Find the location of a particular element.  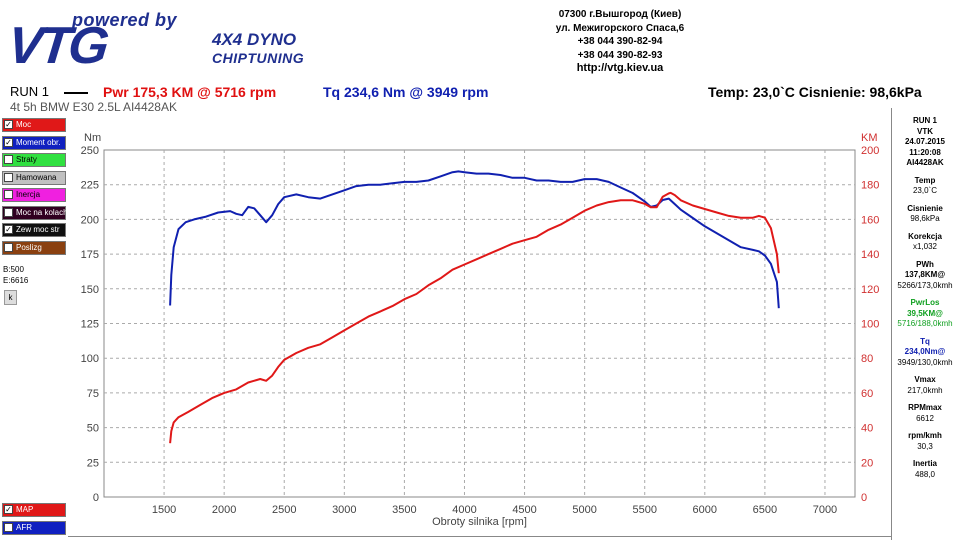

checkbox-label: Moc na kolach is located at coordinates (41, 212).